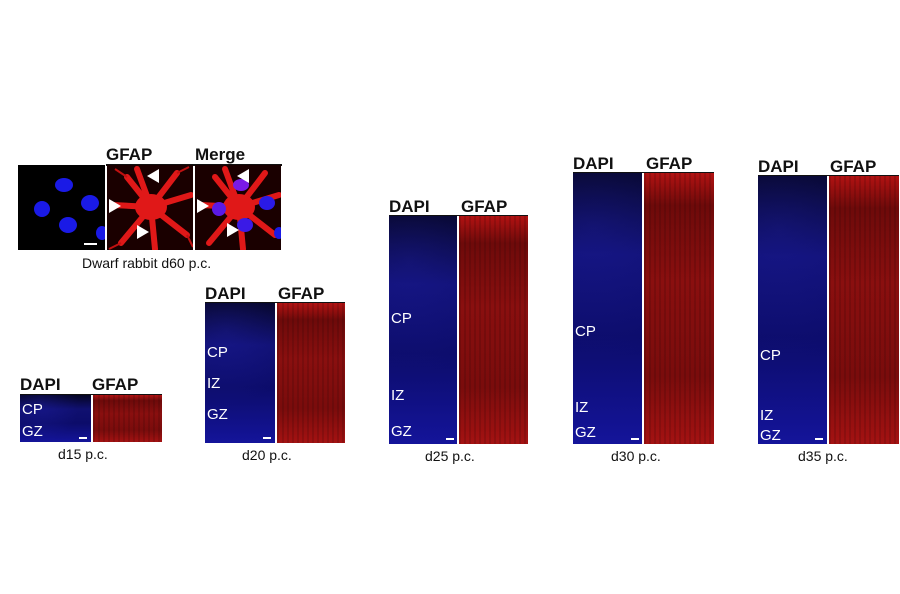  What do you see at coordinates (458, 216) in the screenshot?
I see `d25-header-underline` at bounding box center [458, 216].